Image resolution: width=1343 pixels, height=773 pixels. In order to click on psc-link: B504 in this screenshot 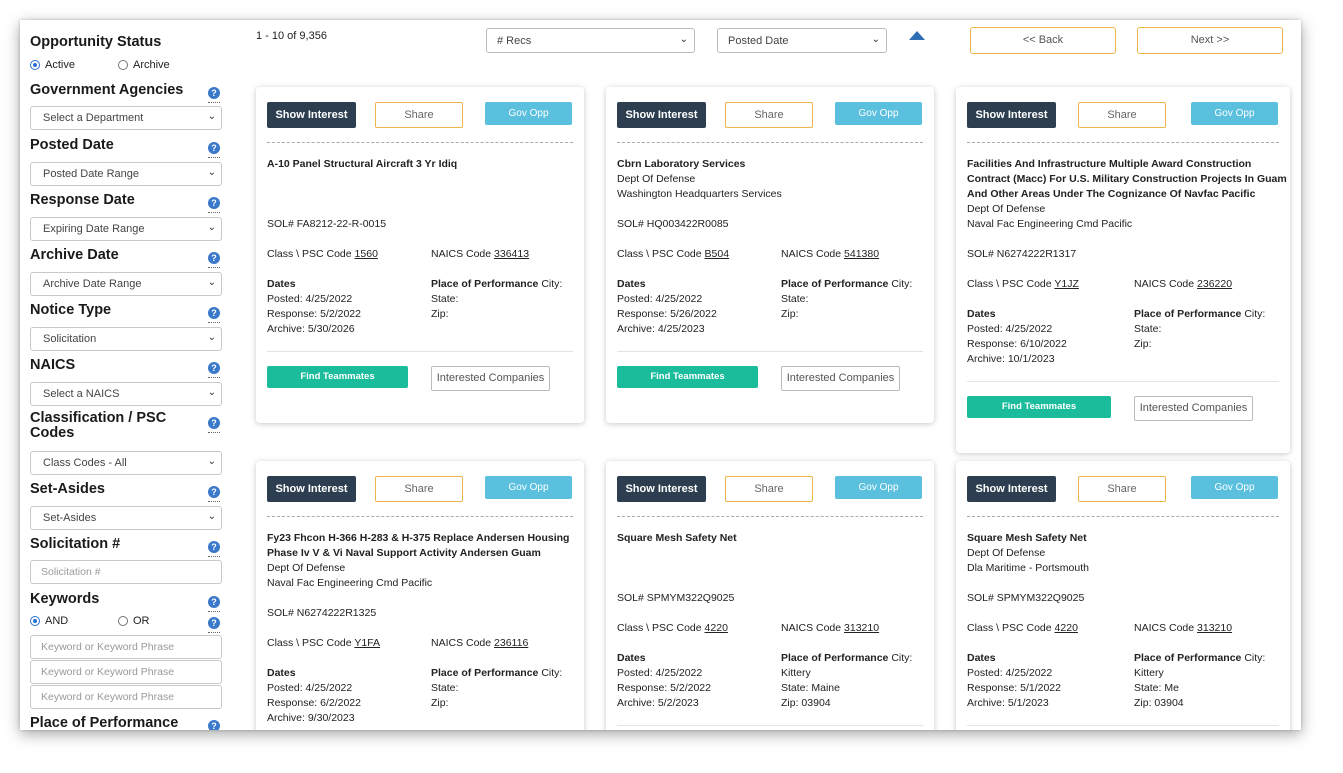, I will do `click(717, 254)`.